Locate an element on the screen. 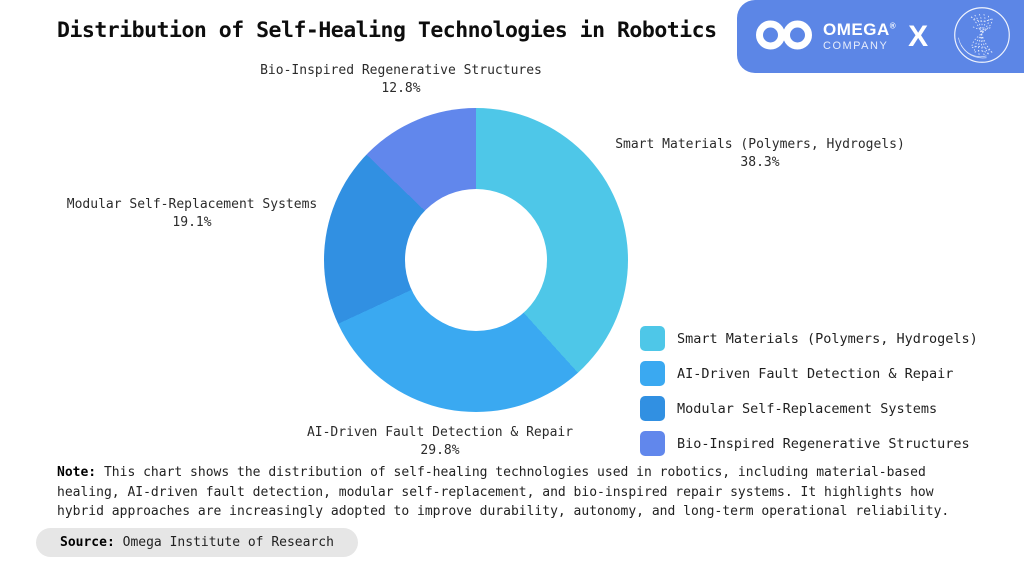 Image resolution: width=1024 pixels, height=576 pixels. note-label: Note: is located at coordinates (77, 472).